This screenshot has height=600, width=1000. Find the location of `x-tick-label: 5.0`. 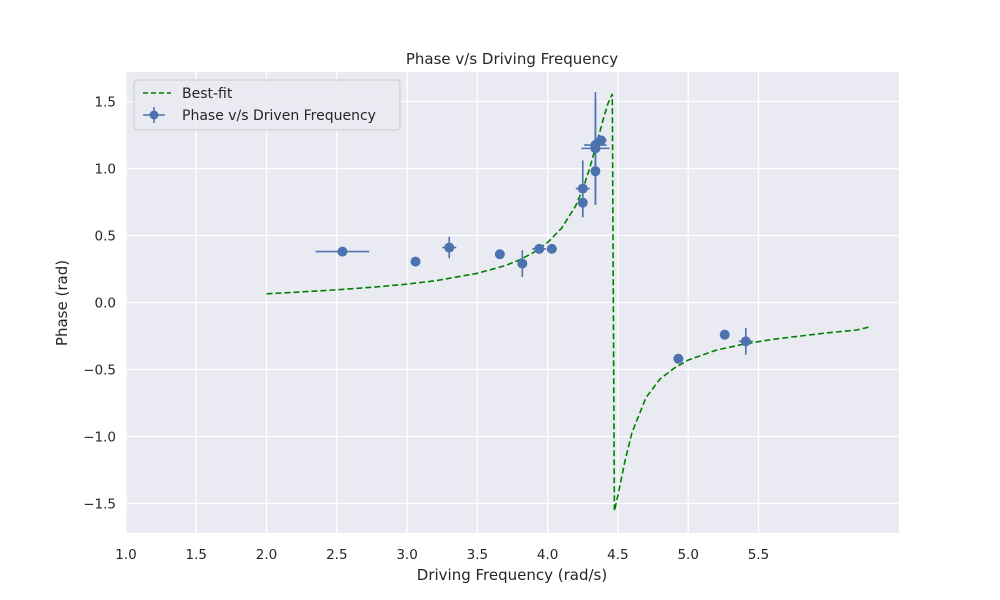

x-tick-label: 5.0 is located at coordinates (687, 555).